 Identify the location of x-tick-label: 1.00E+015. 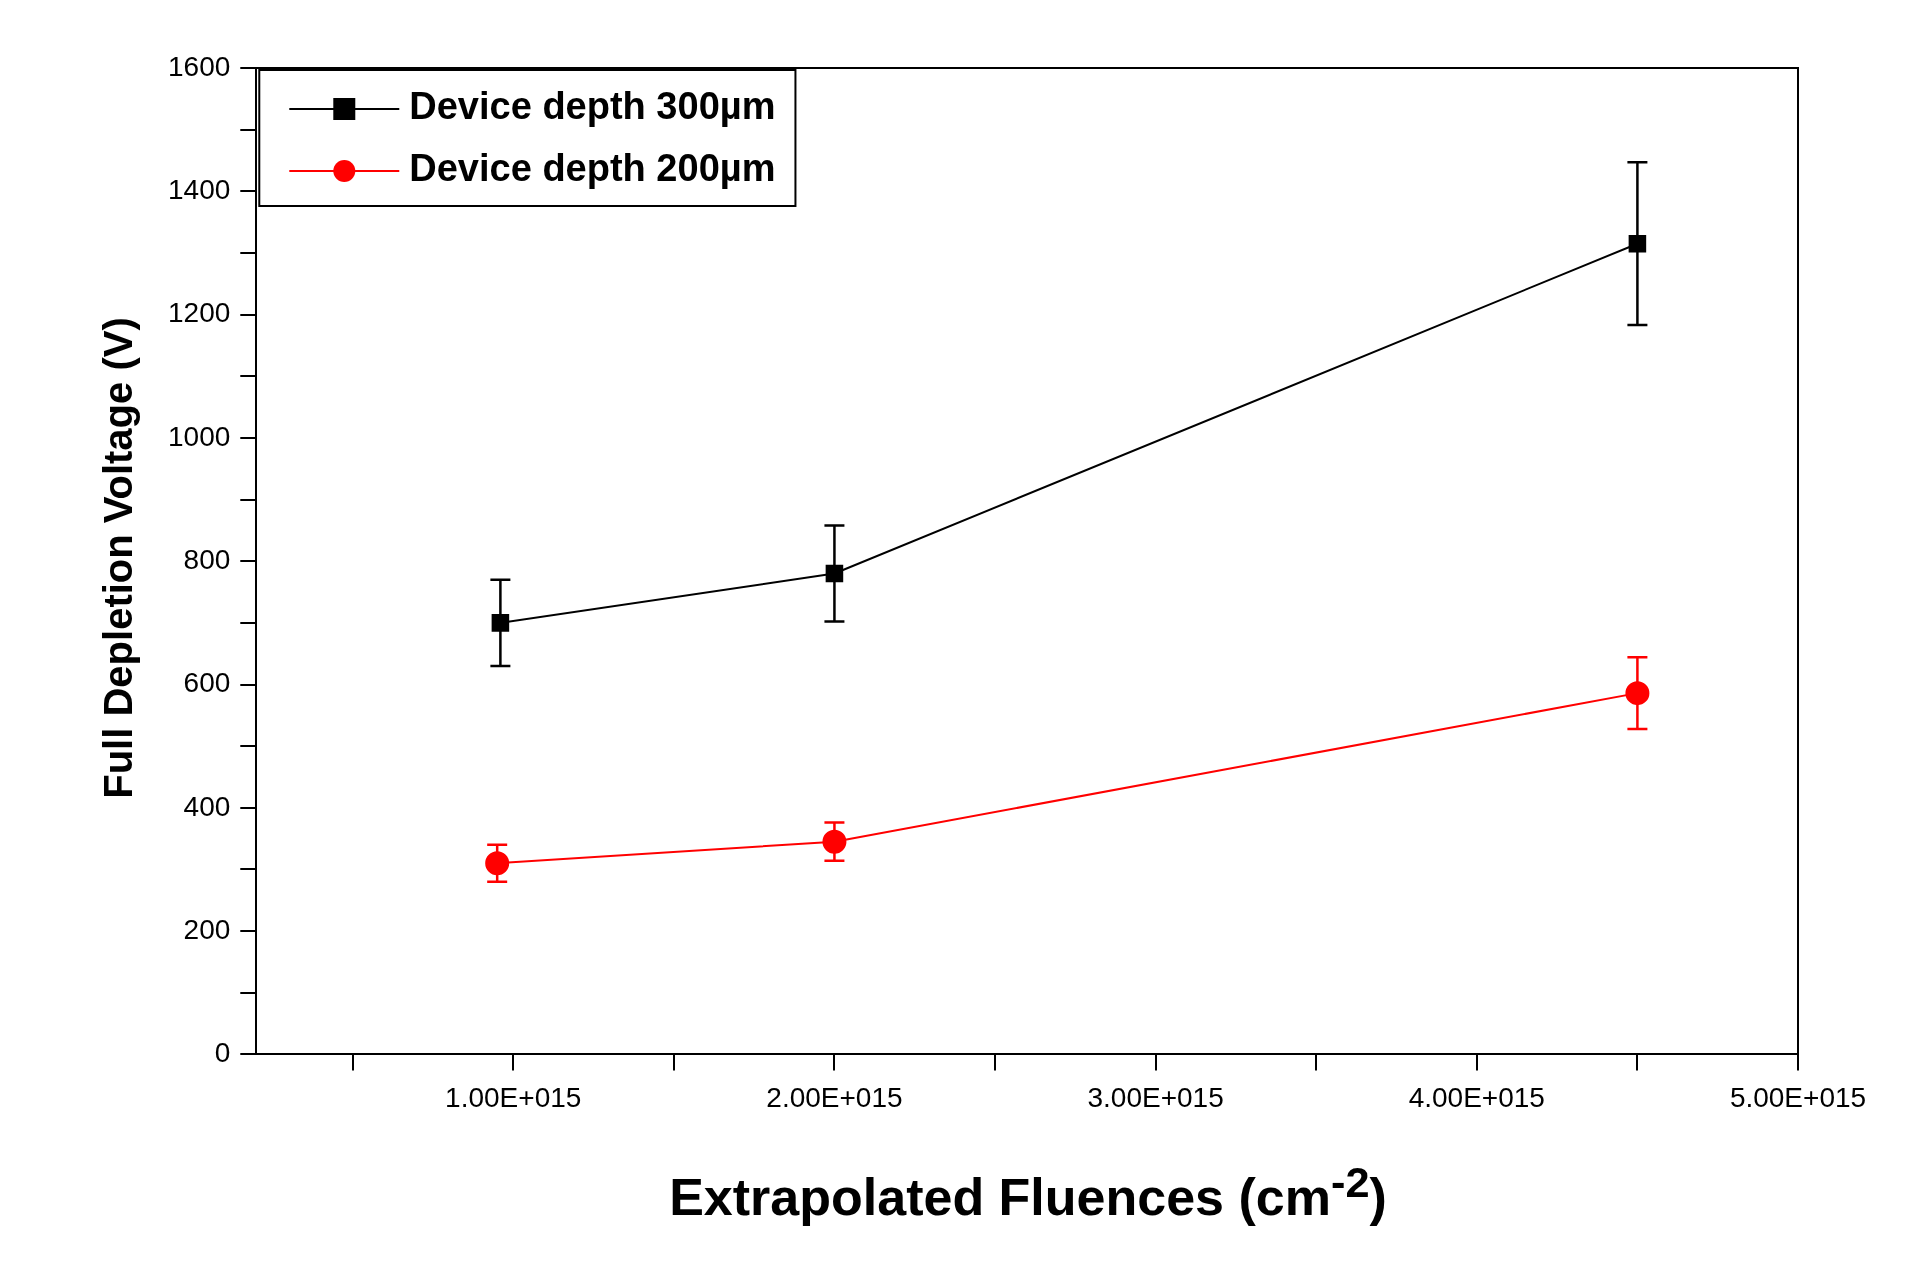
(513, 1097).